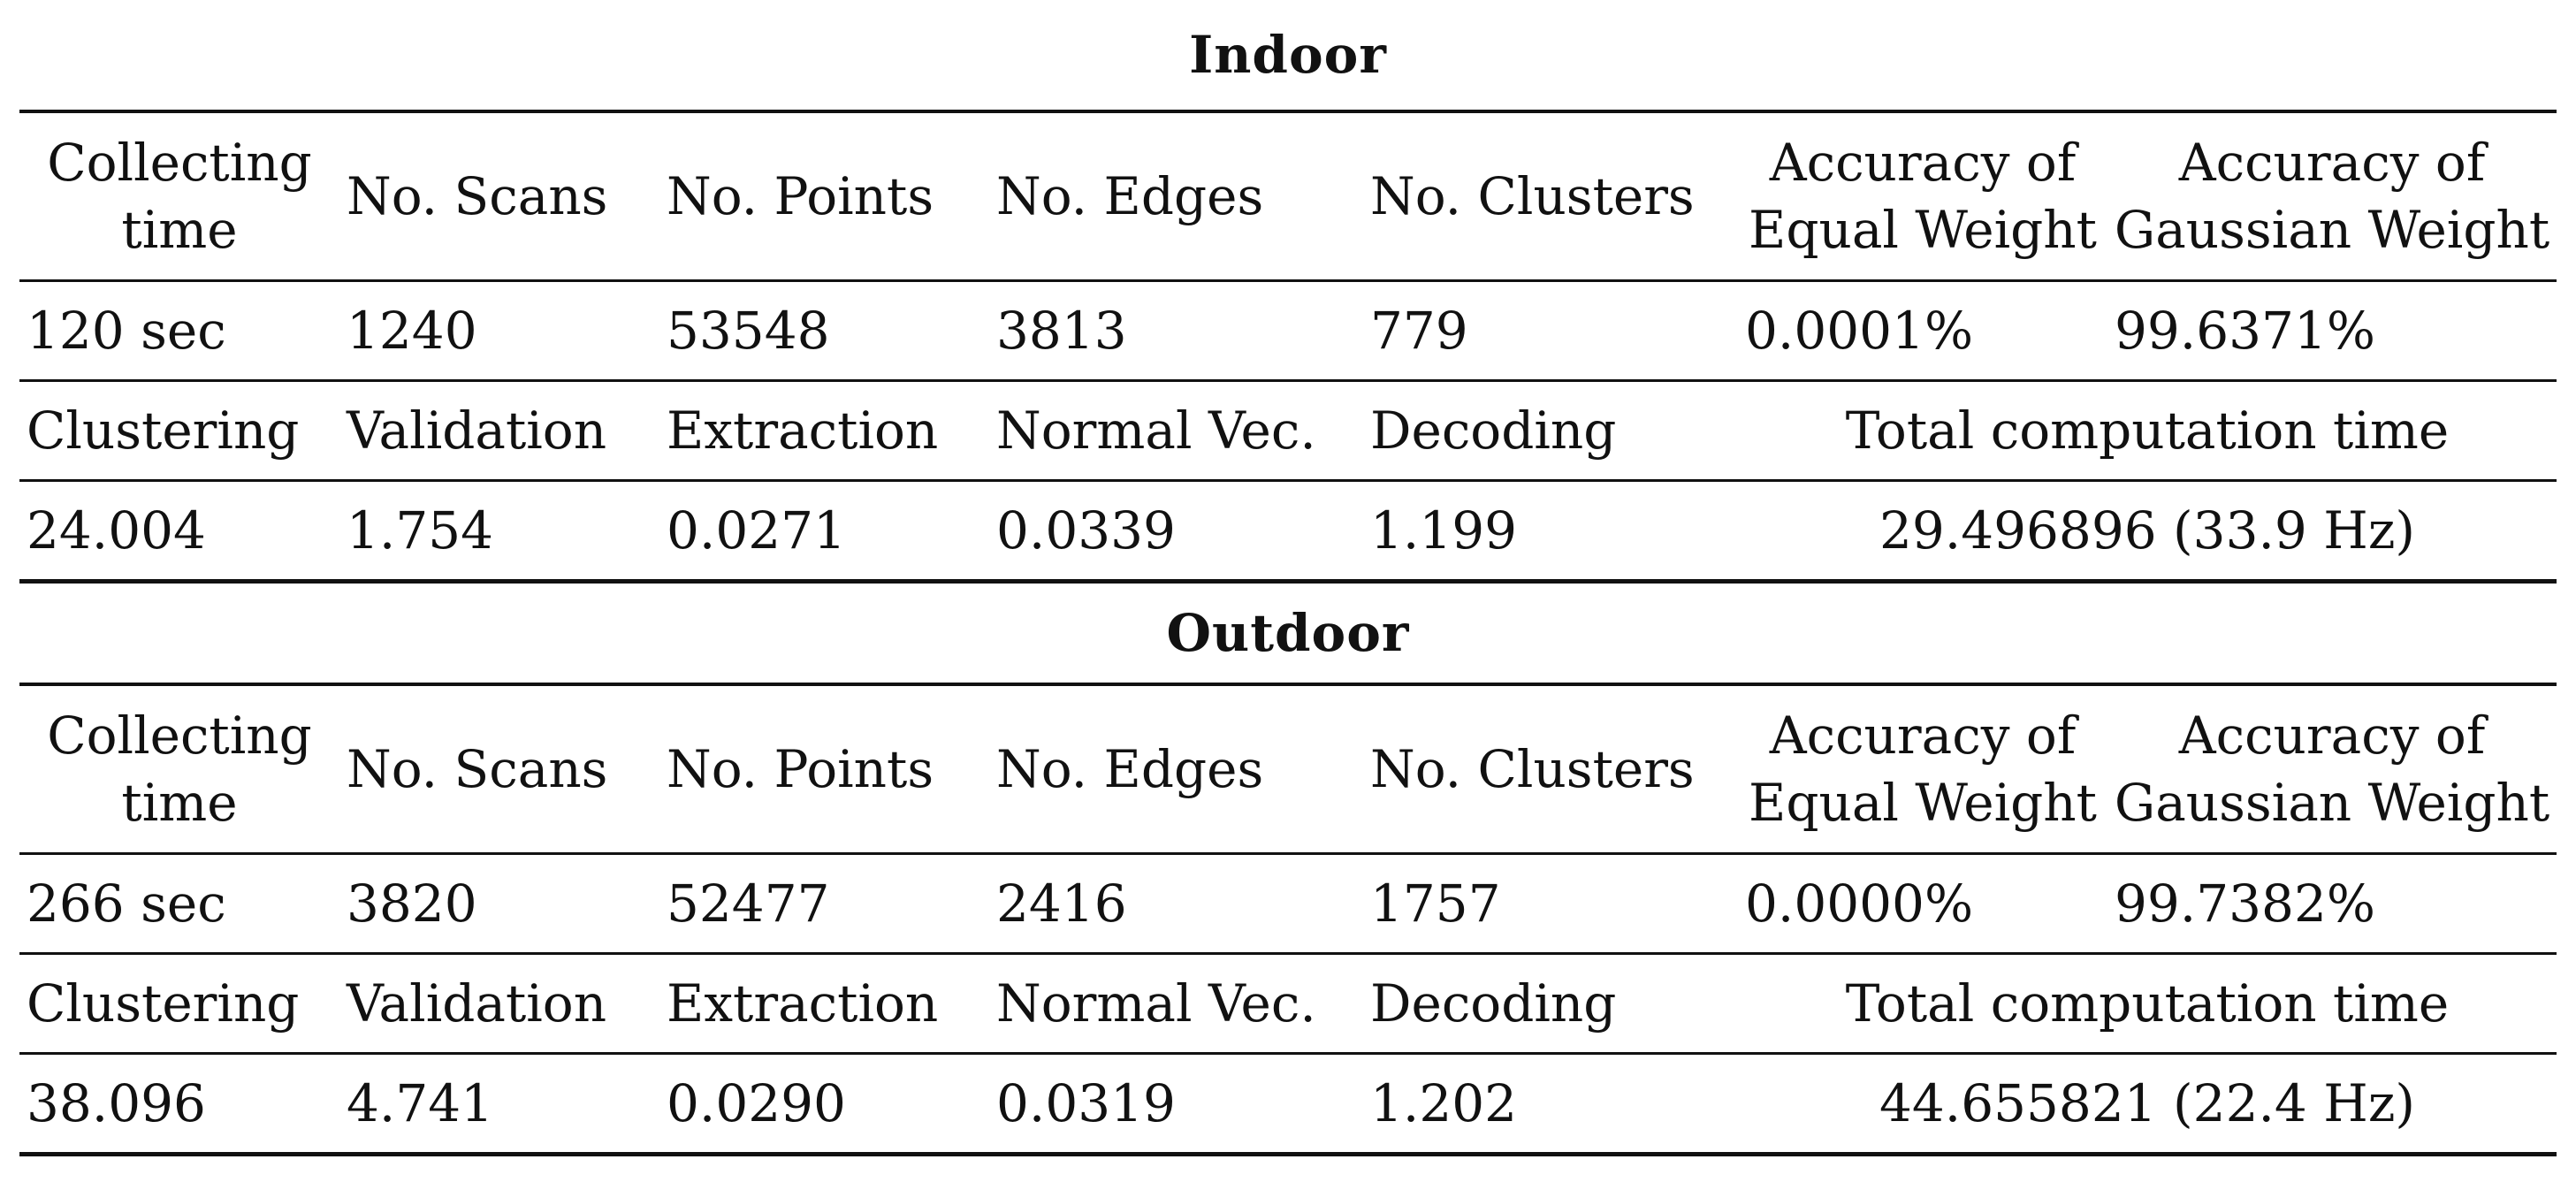 The height and width of the screenshot is (1190, 2576). I want to click on cell-collecting-time: 120 sec, so click(179, 330).